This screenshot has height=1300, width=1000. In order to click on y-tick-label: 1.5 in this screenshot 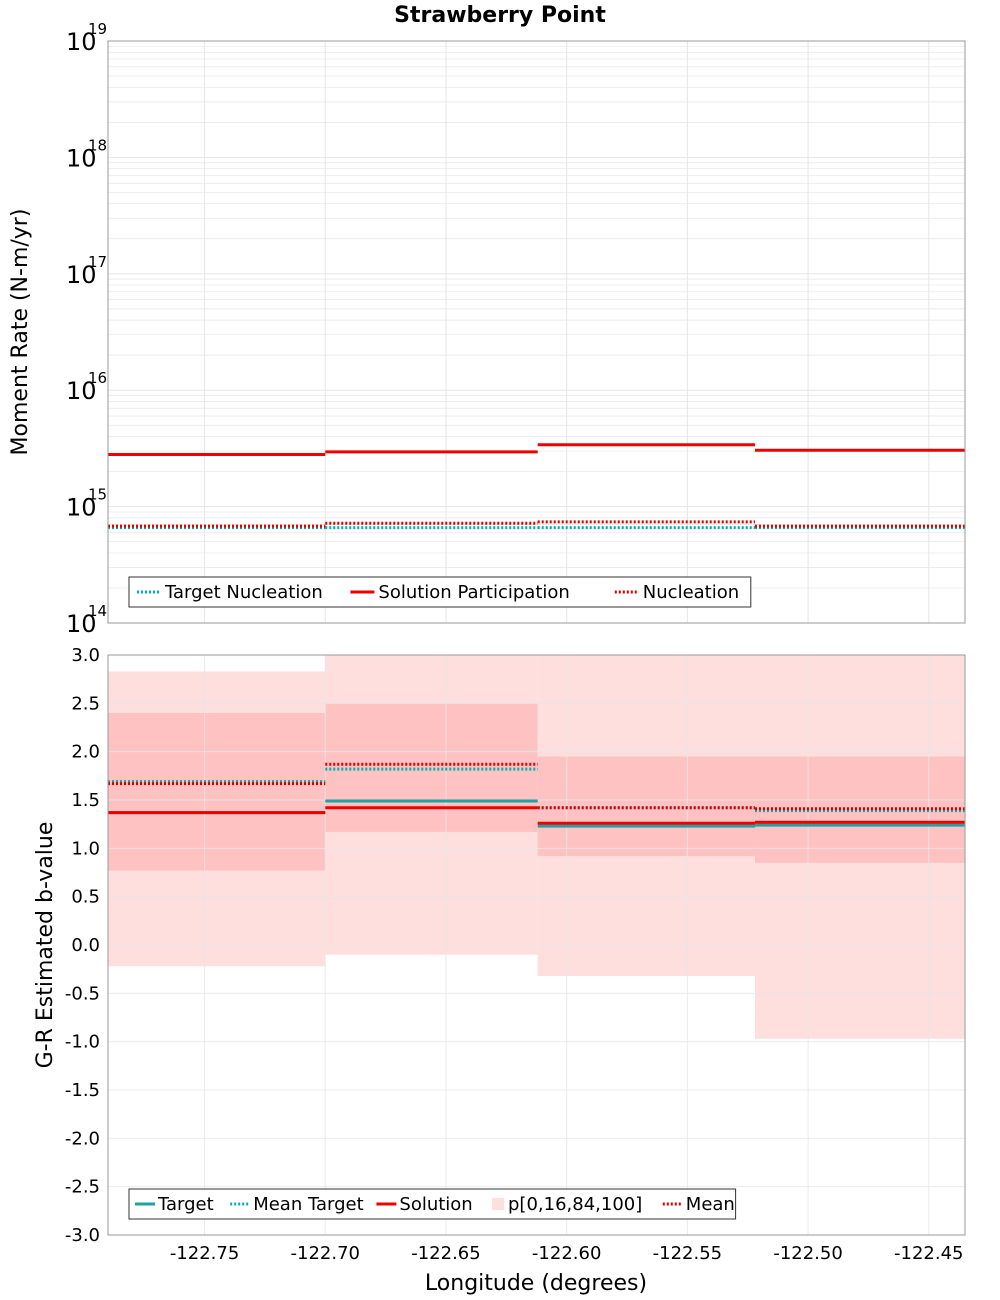, I will do `click(85, 800)`.